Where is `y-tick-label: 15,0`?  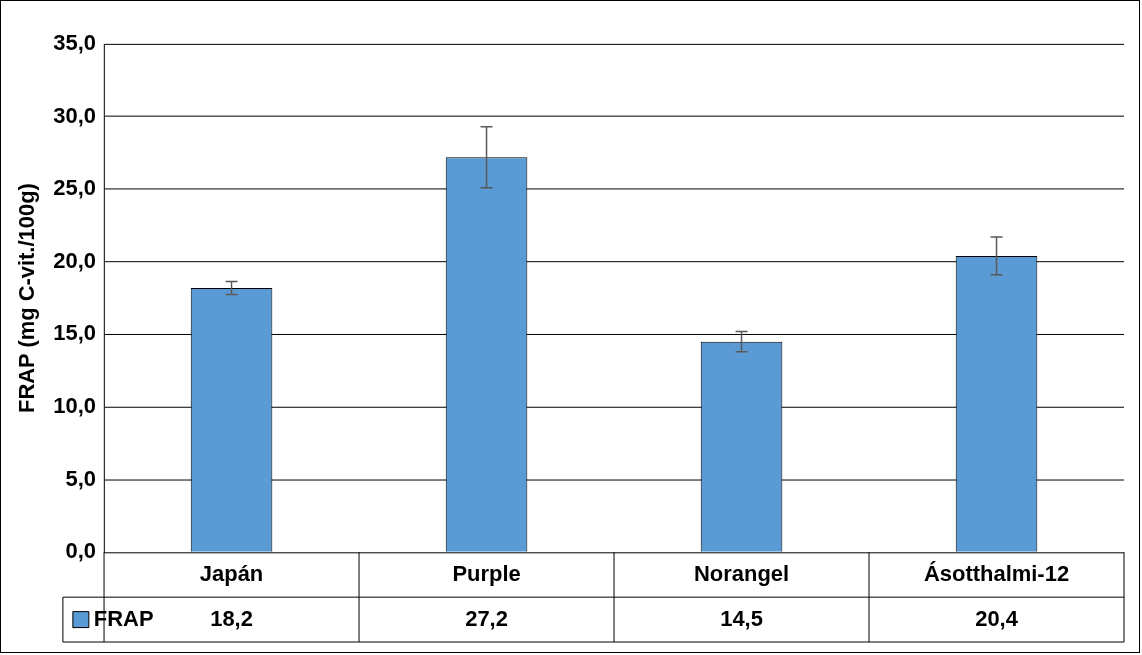 y-tick-label: 15,0 is located at coordinates (75, 333).